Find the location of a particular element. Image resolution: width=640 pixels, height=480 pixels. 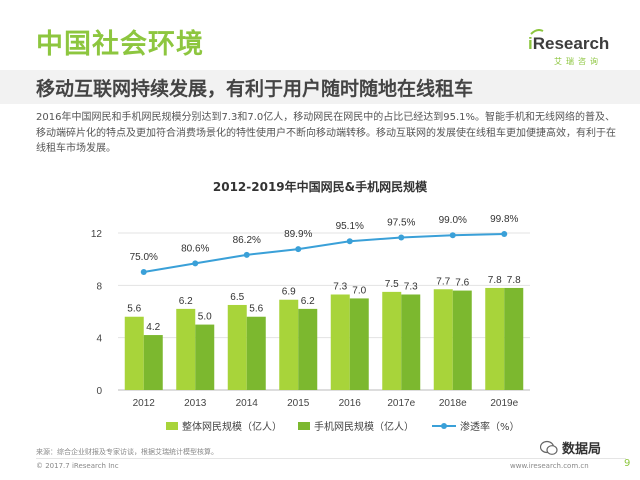

footer-divider is located at coordinates (331, 458).